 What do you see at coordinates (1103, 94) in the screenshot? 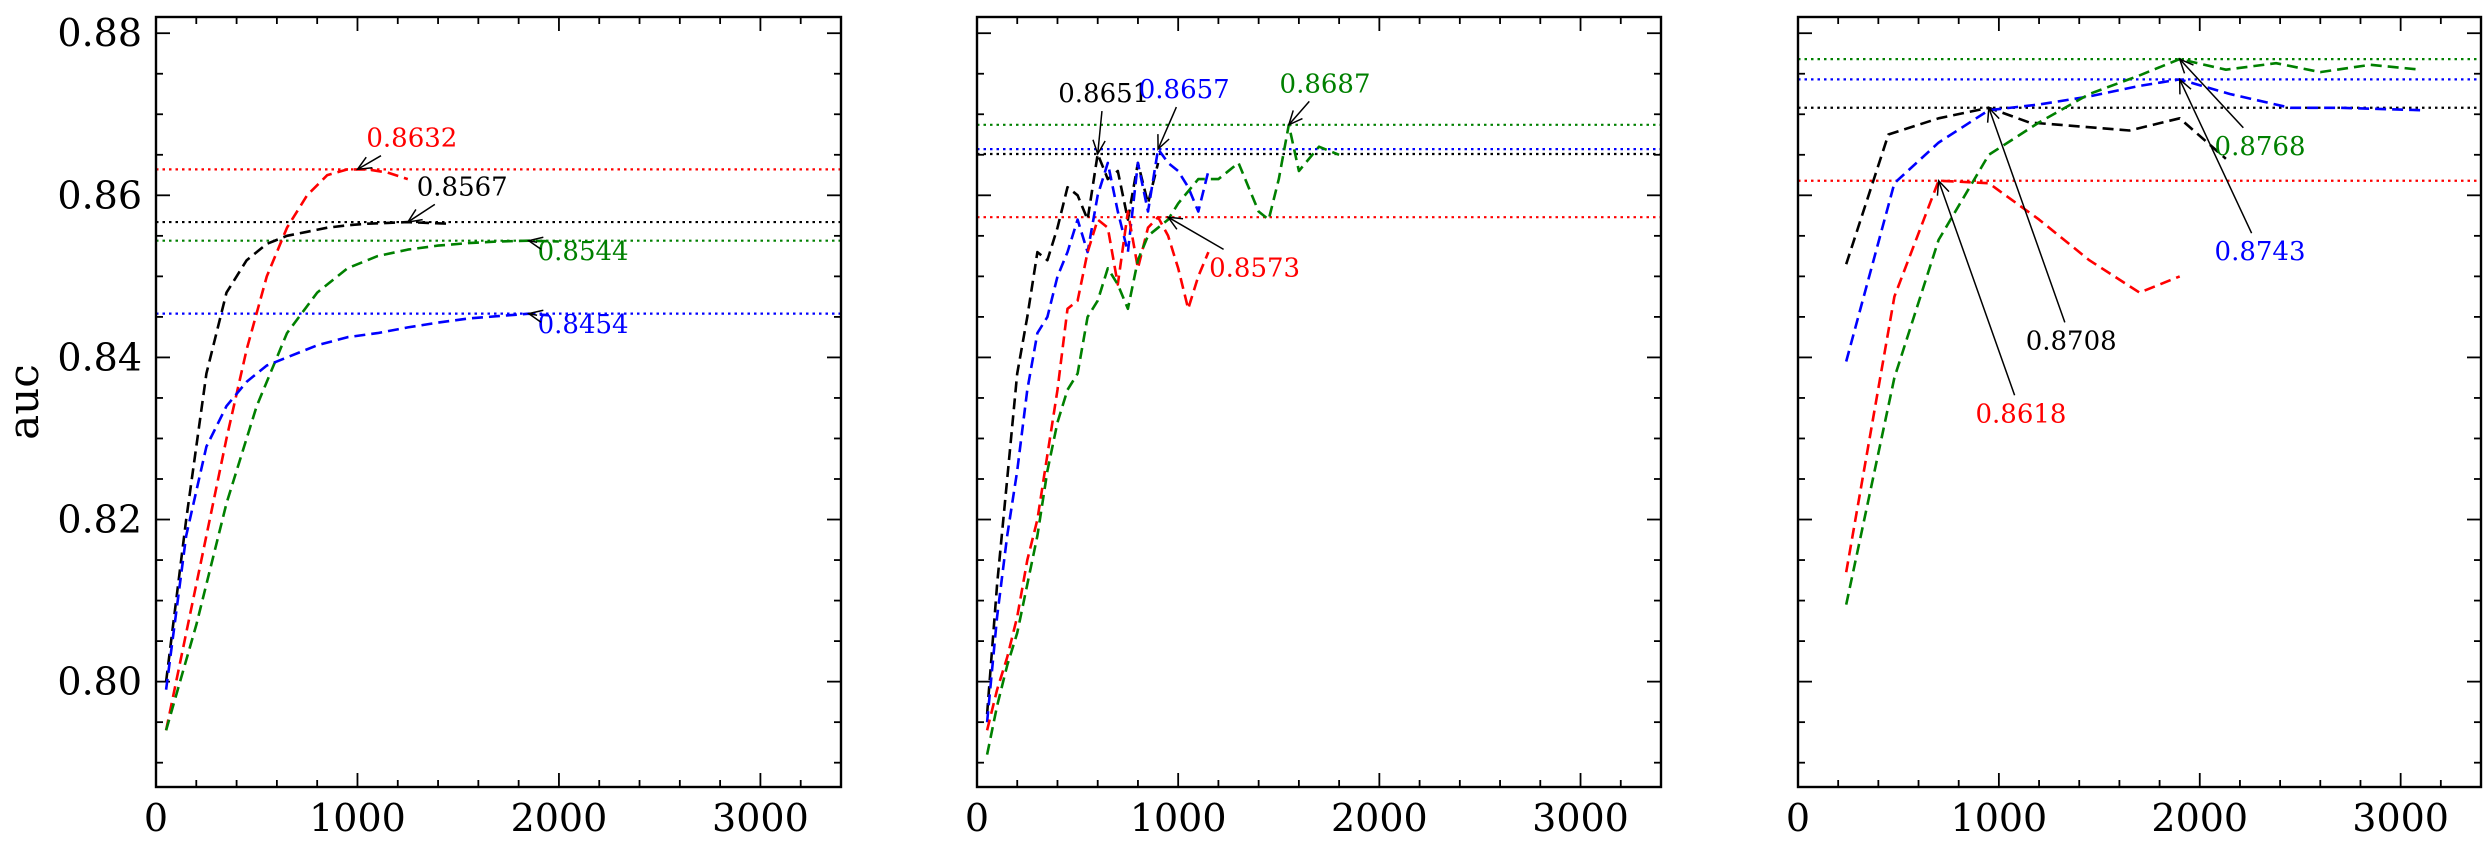
I see `annotation-label: 0.8651` at bounding box center [1103, 94].